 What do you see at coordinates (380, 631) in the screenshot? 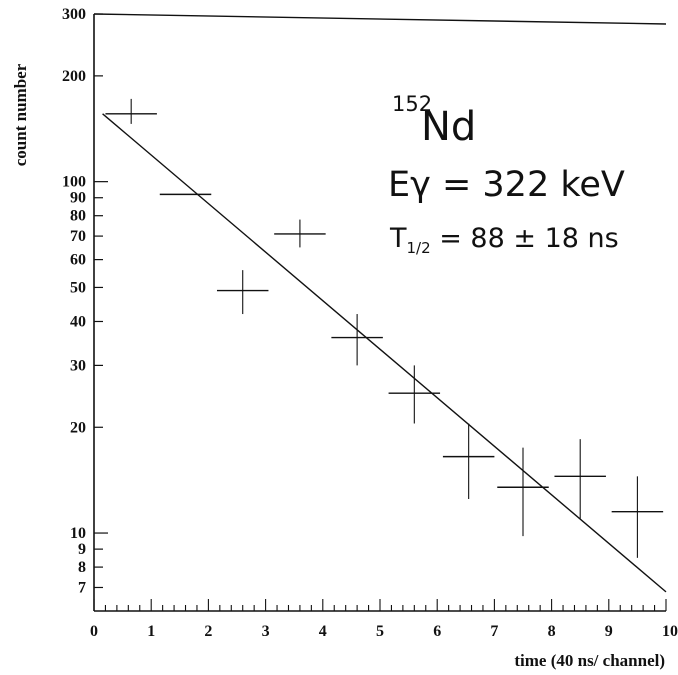
I see `x-tick-label: 5` at bounding box center [380, 631].